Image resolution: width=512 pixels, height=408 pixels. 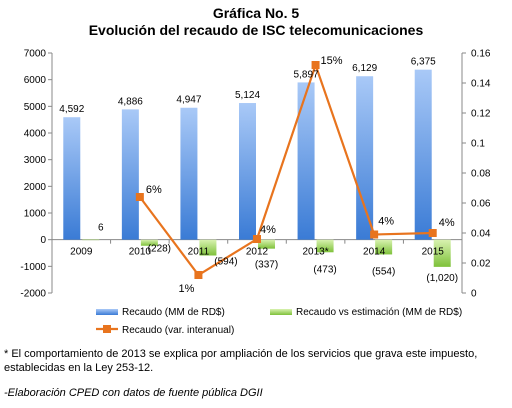 What do you see at coordinates (188, 100) in the screenshot?
I see `data-label-recaudo: 4,947` at bounding box center [188, 100].